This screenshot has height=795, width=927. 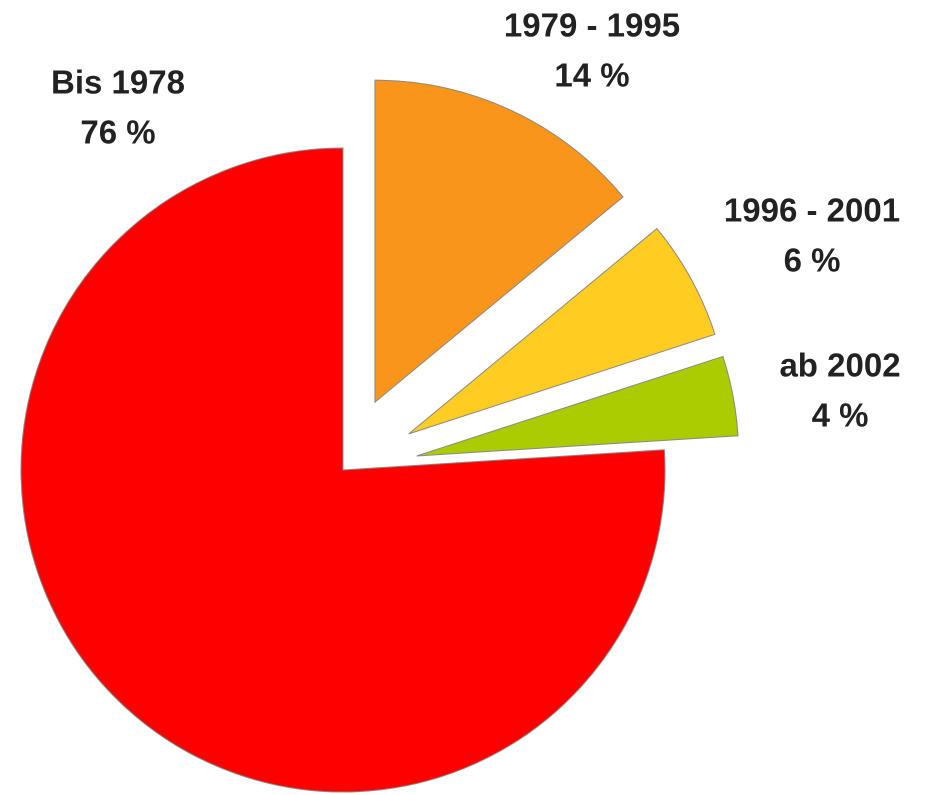 I want to click on slice-label: 1979 - 1995, so click(x=592, y=25).